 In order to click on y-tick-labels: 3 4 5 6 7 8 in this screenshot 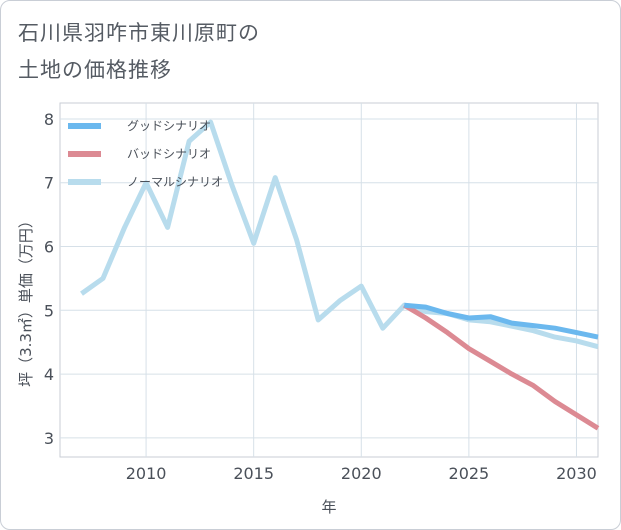, I will do `click(49, 279)`.